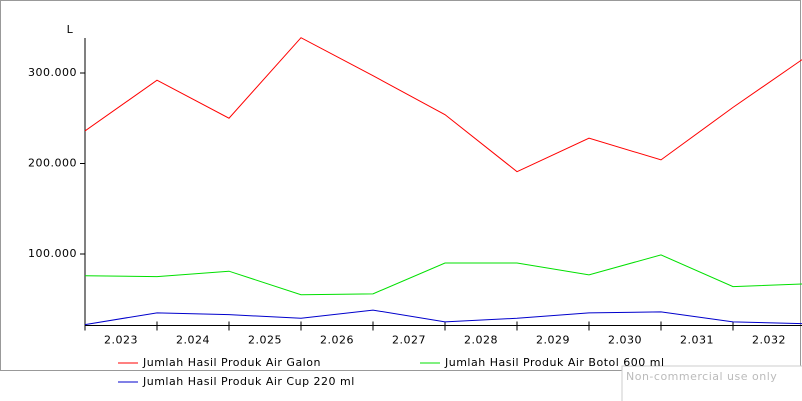  What do you see at coordinates (121, 340) in the screenshot?
I see `x-tick-label: 2.023` at bounding box center [121, 340].